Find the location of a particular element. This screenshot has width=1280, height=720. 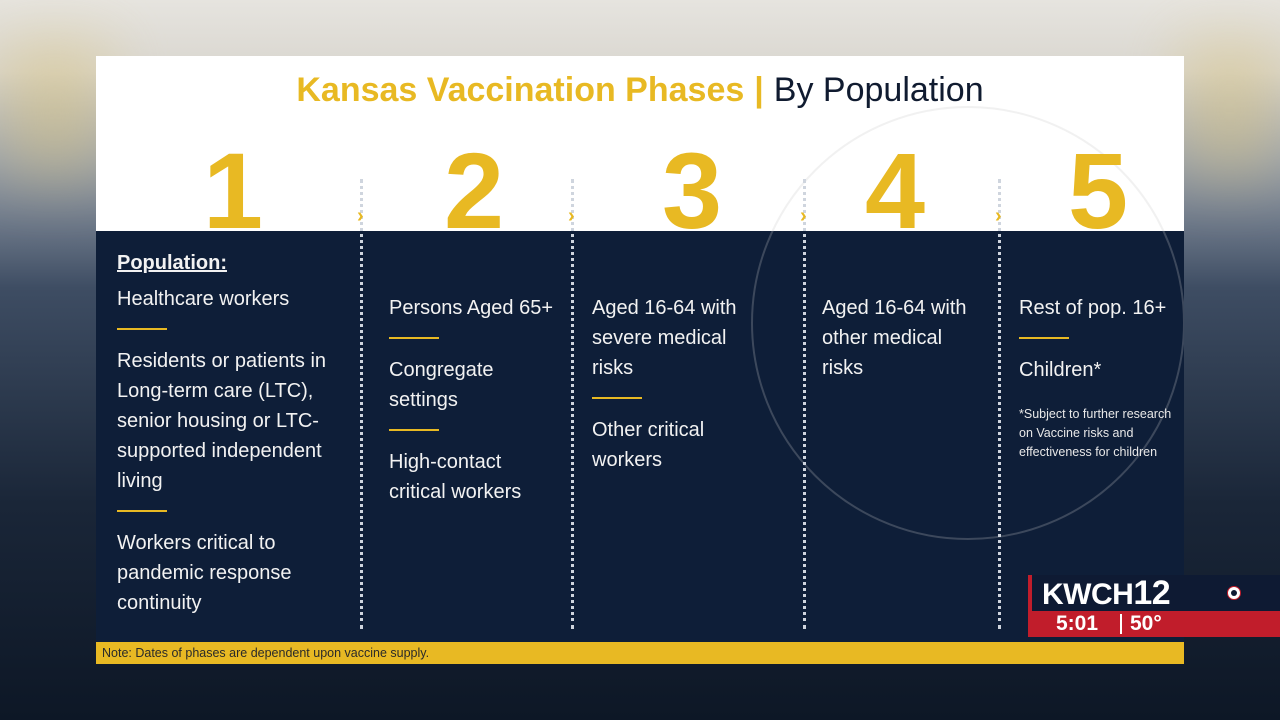

slide-title: Kansas Vaccination Phases | By Population is located at coordinates (640, 90).